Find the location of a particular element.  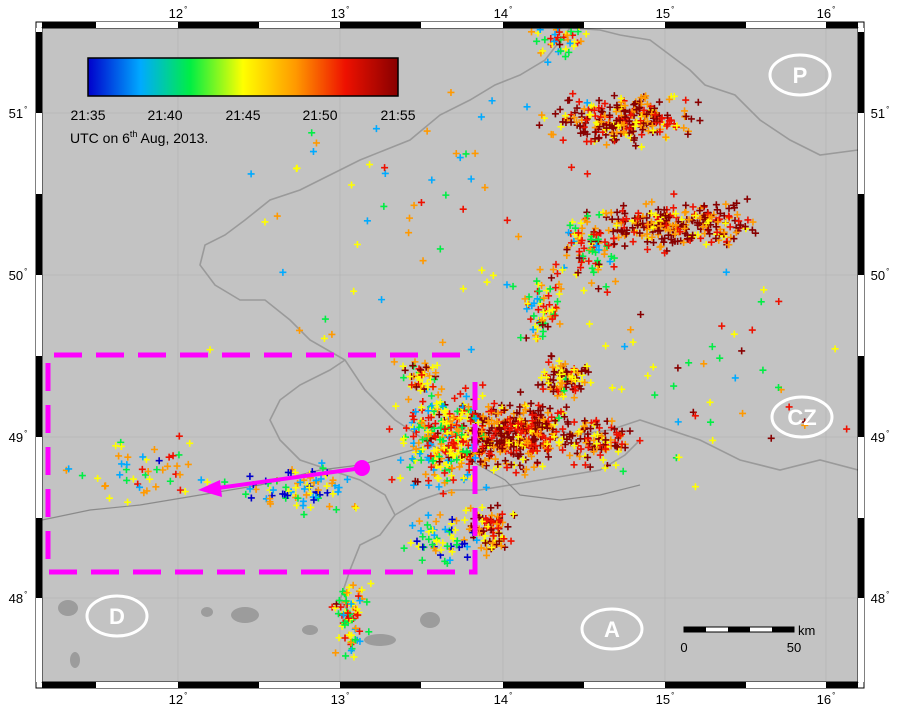

svg-text: 48° is located at coordinates (18, 598).